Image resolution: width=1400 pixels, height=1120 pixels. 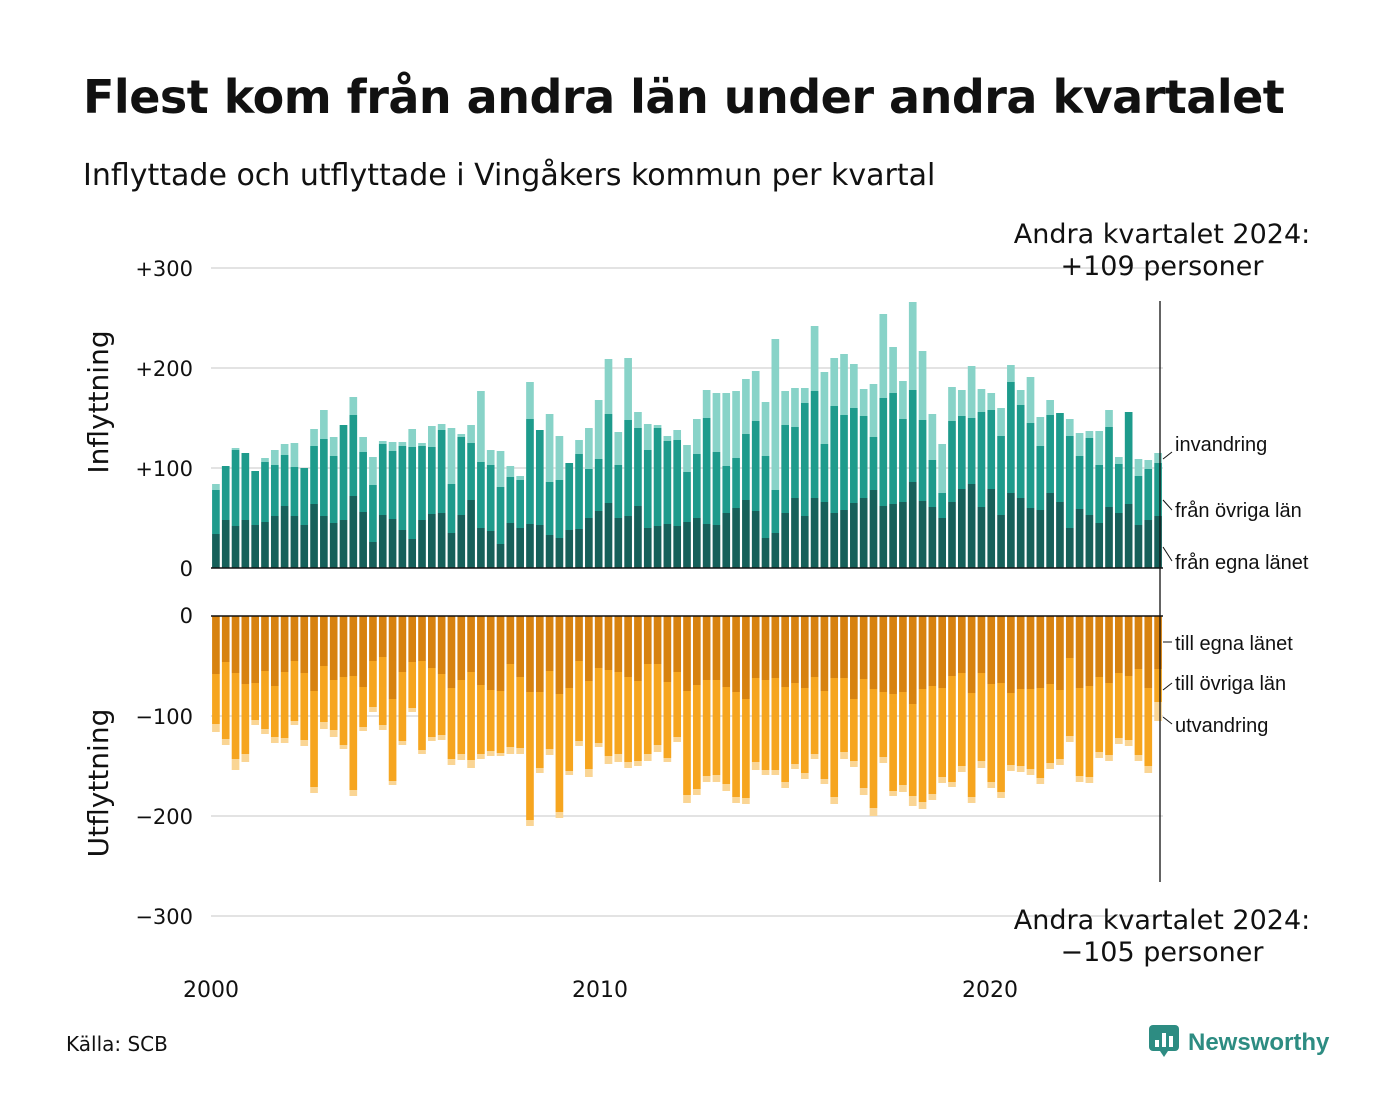 What do you see at coordinates (990, 990) in the screenshot?
I see `xtick-label-2020: 2020` at bounding box center [990, 990].